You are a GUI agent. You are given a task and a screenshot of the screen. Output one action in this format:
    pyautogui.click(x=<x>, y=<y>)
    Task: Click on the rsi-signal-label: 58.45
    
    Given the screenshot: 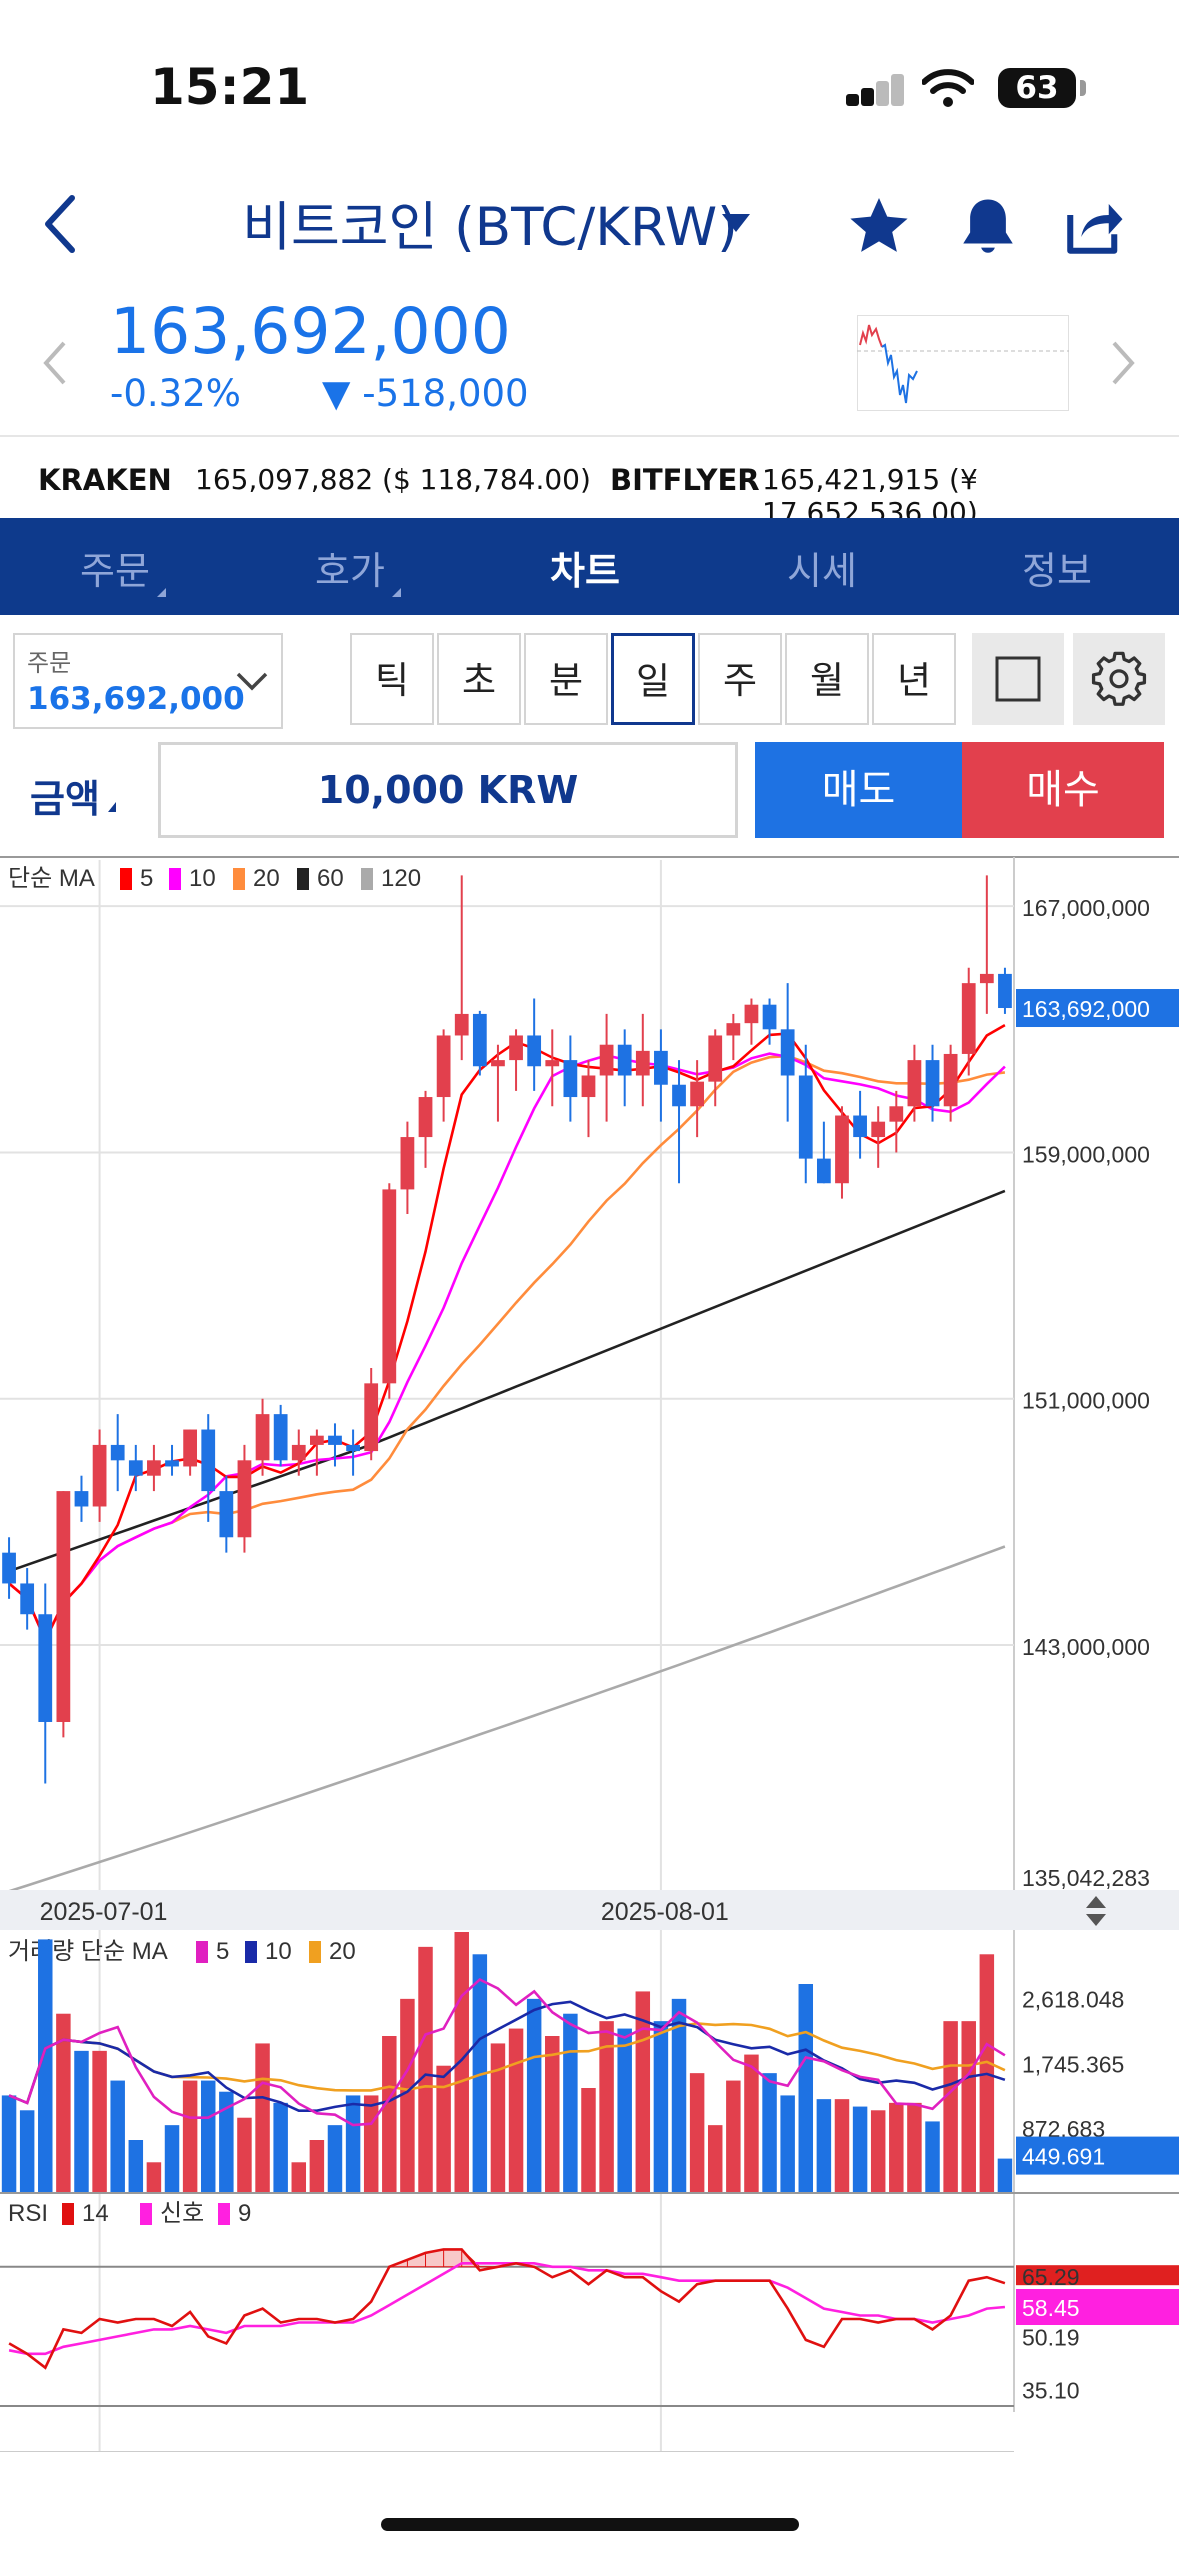 What is the action you would take?
    pyautogui.click(x=1051, y=2308)
    